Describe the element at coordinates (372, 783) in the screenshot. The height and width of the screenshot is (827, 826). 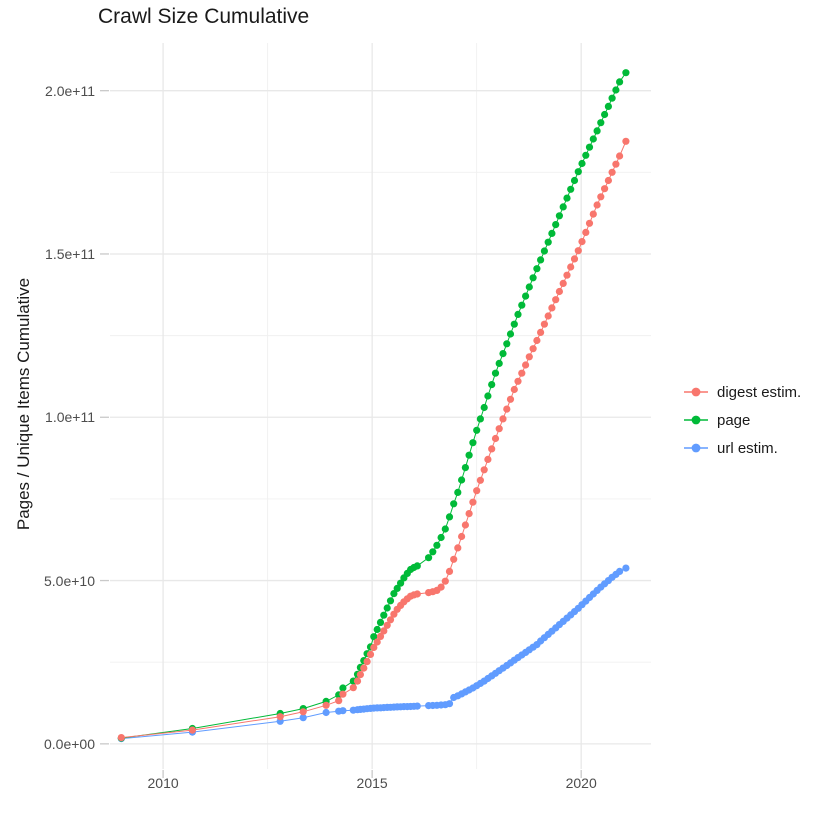
I see `x-tick-label-2015: 2015` at that location.